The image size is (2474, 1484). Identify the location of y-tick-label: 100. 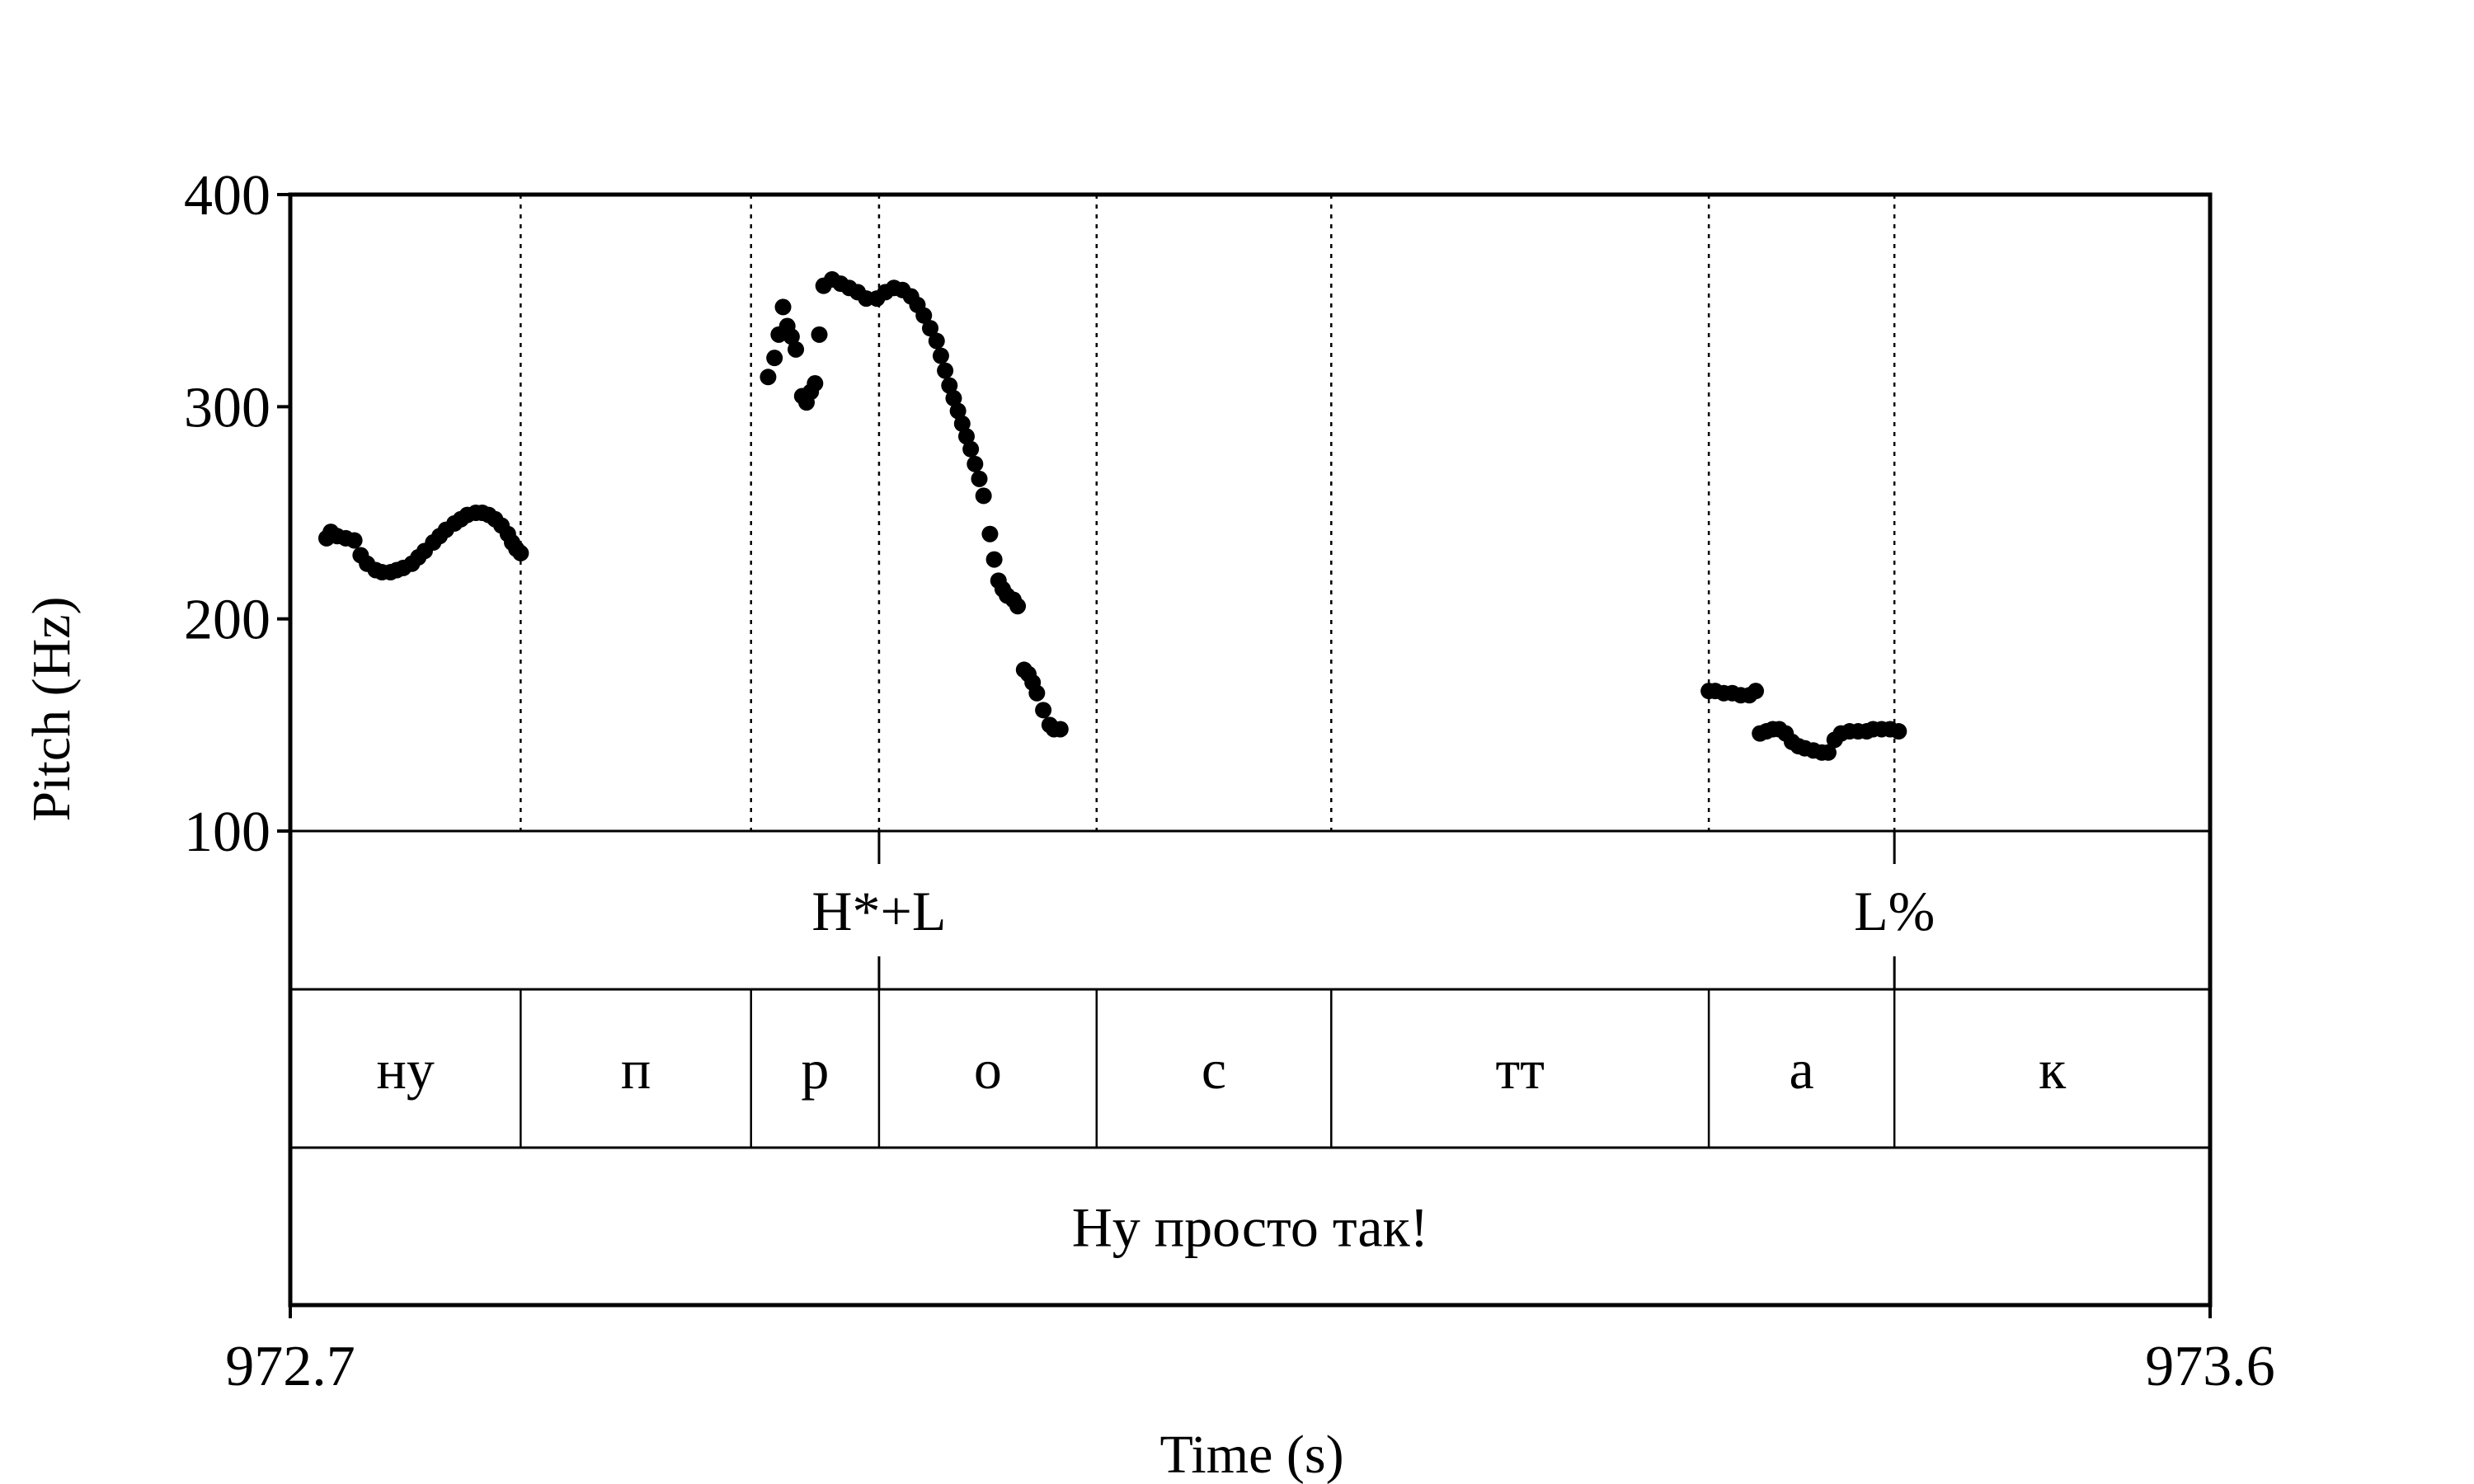
(227, 832).